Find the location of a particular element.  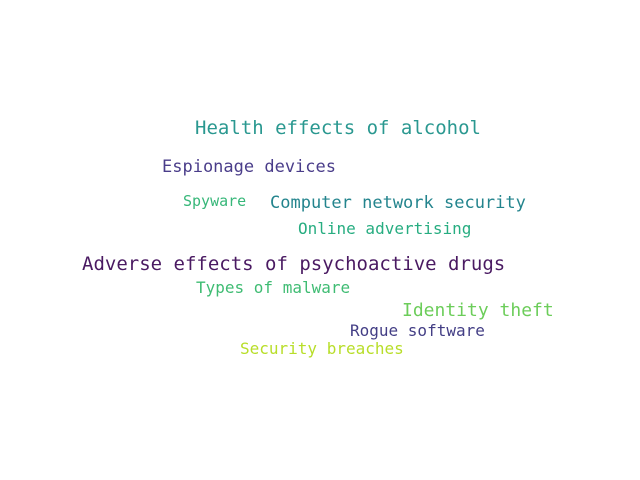

word-espionage-devices: Espionage devices is located at coordinates (249, 167).